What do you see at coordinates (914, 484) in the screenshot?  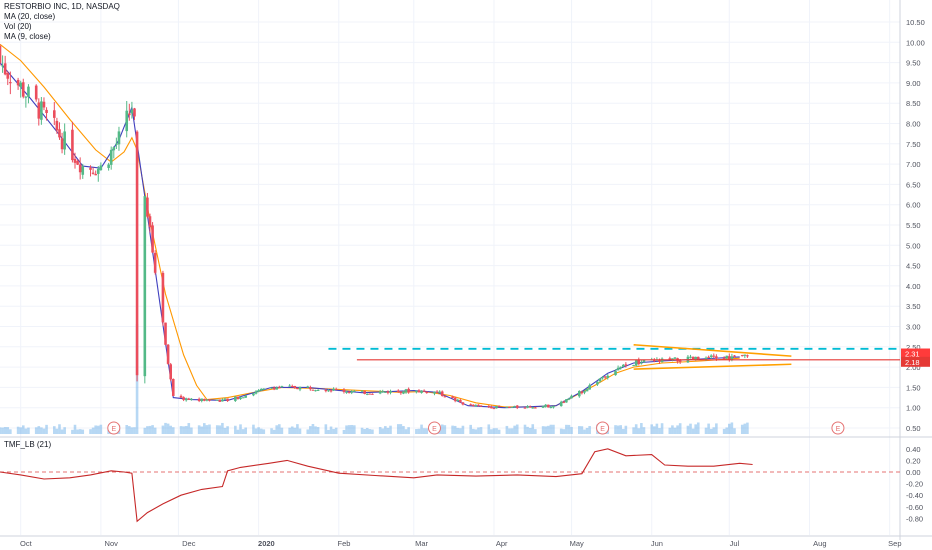 I see `tmf-axis: 0.40 0.20 0.00 -0.20 -0.40 -0.60 -0.80` at bounding box center [914, 484].